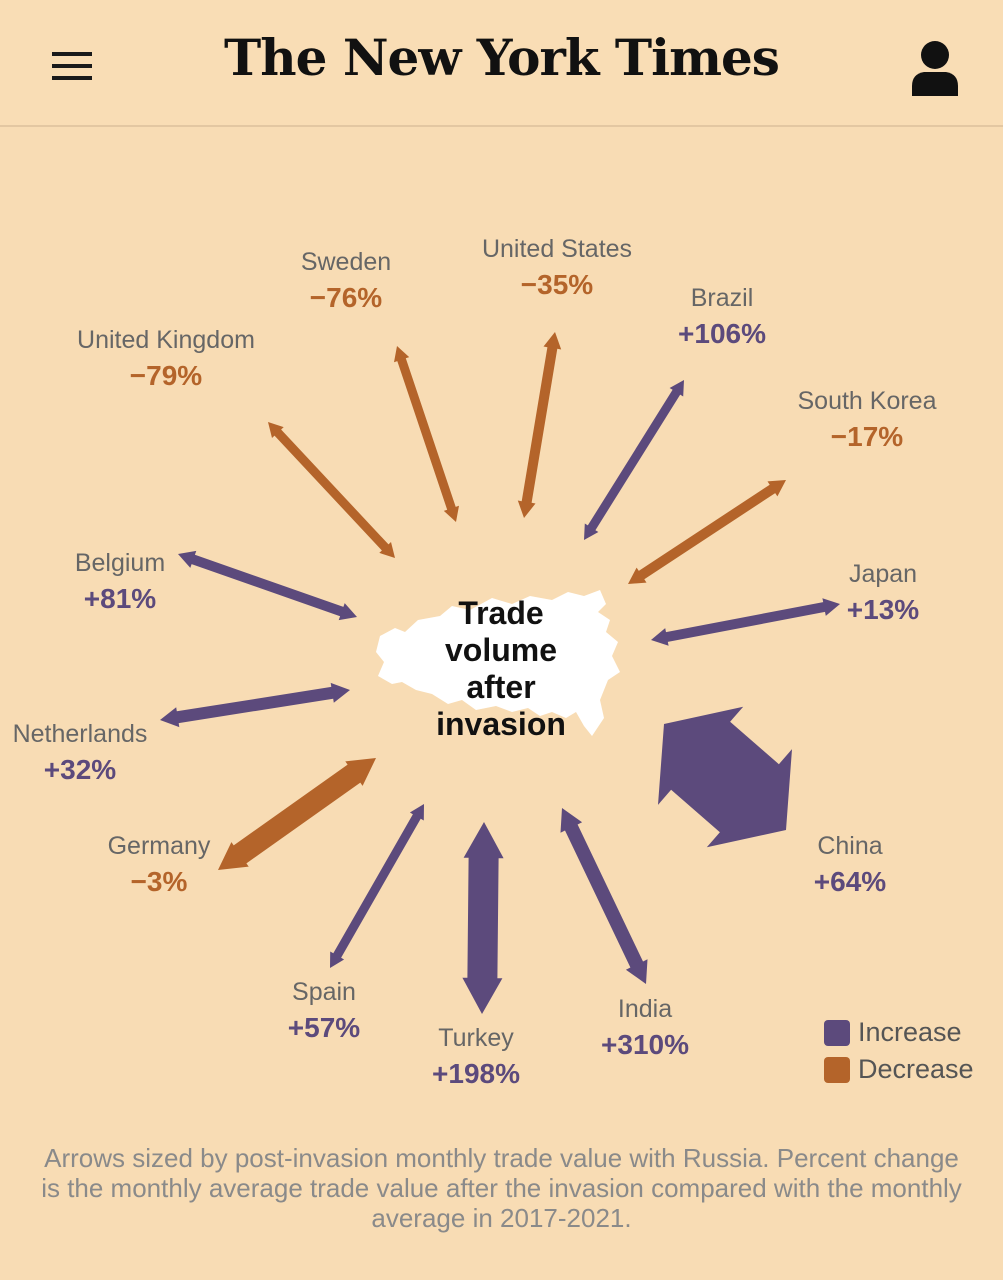 The width and height of the screenshot is (1003, 1280). I want to click on site-logo: The New York Times, so click(502, 57).